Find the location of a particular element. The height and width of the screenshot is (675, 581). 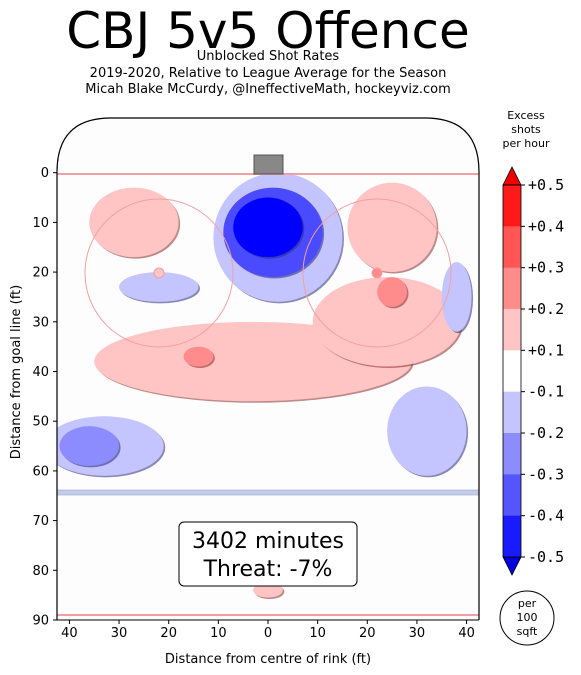

colorbar-bottom-arrow is located at coordinates (512, 566).